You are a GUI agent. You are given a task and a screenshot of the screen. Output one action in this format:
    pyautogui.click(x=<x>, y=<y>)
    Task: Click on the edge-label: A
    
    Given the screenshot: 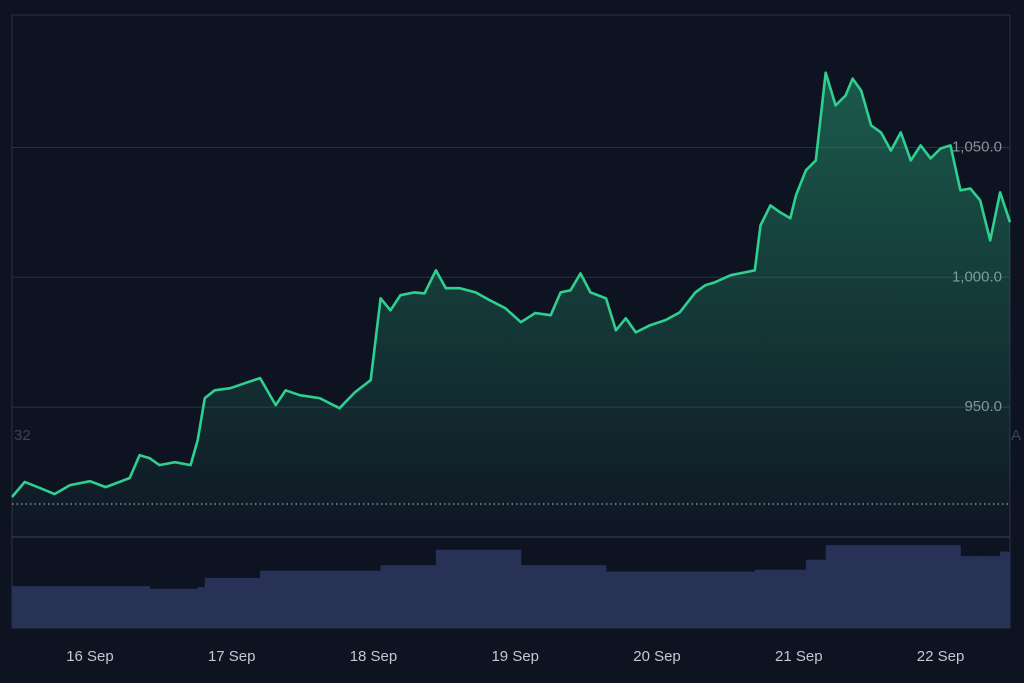 What is the action you would take?
    pyautogui.click(x=1016, y=435)
    